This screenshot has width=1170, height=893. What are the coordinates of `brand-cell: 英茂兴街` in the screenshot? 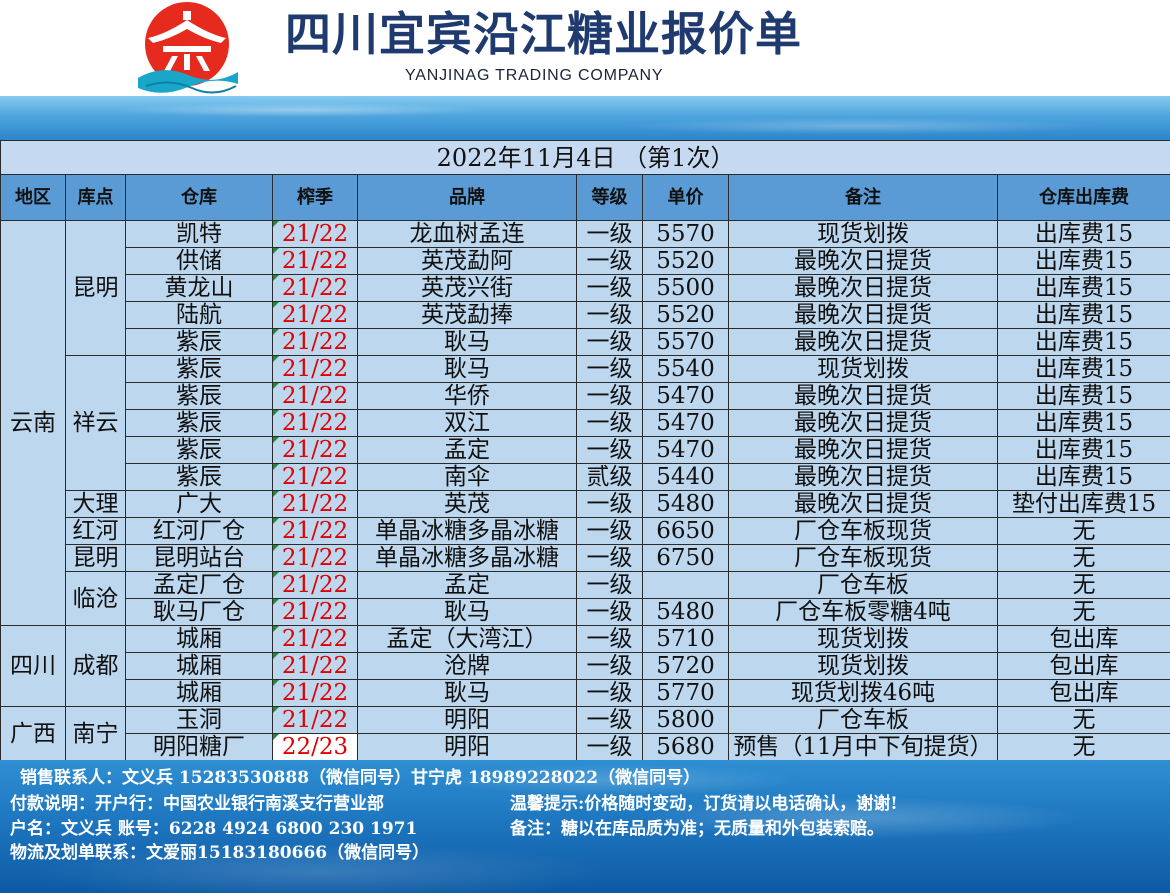 It's located at (467, 288).